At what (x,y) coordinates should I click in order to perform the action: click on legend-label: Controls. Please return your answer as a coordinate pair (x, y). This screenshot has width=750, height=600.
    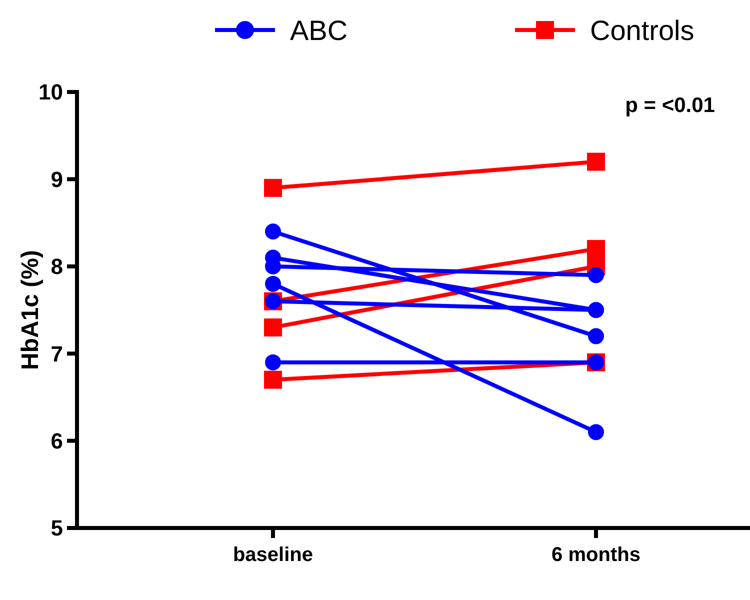
    Looking at the image, I should click on (642, 30).